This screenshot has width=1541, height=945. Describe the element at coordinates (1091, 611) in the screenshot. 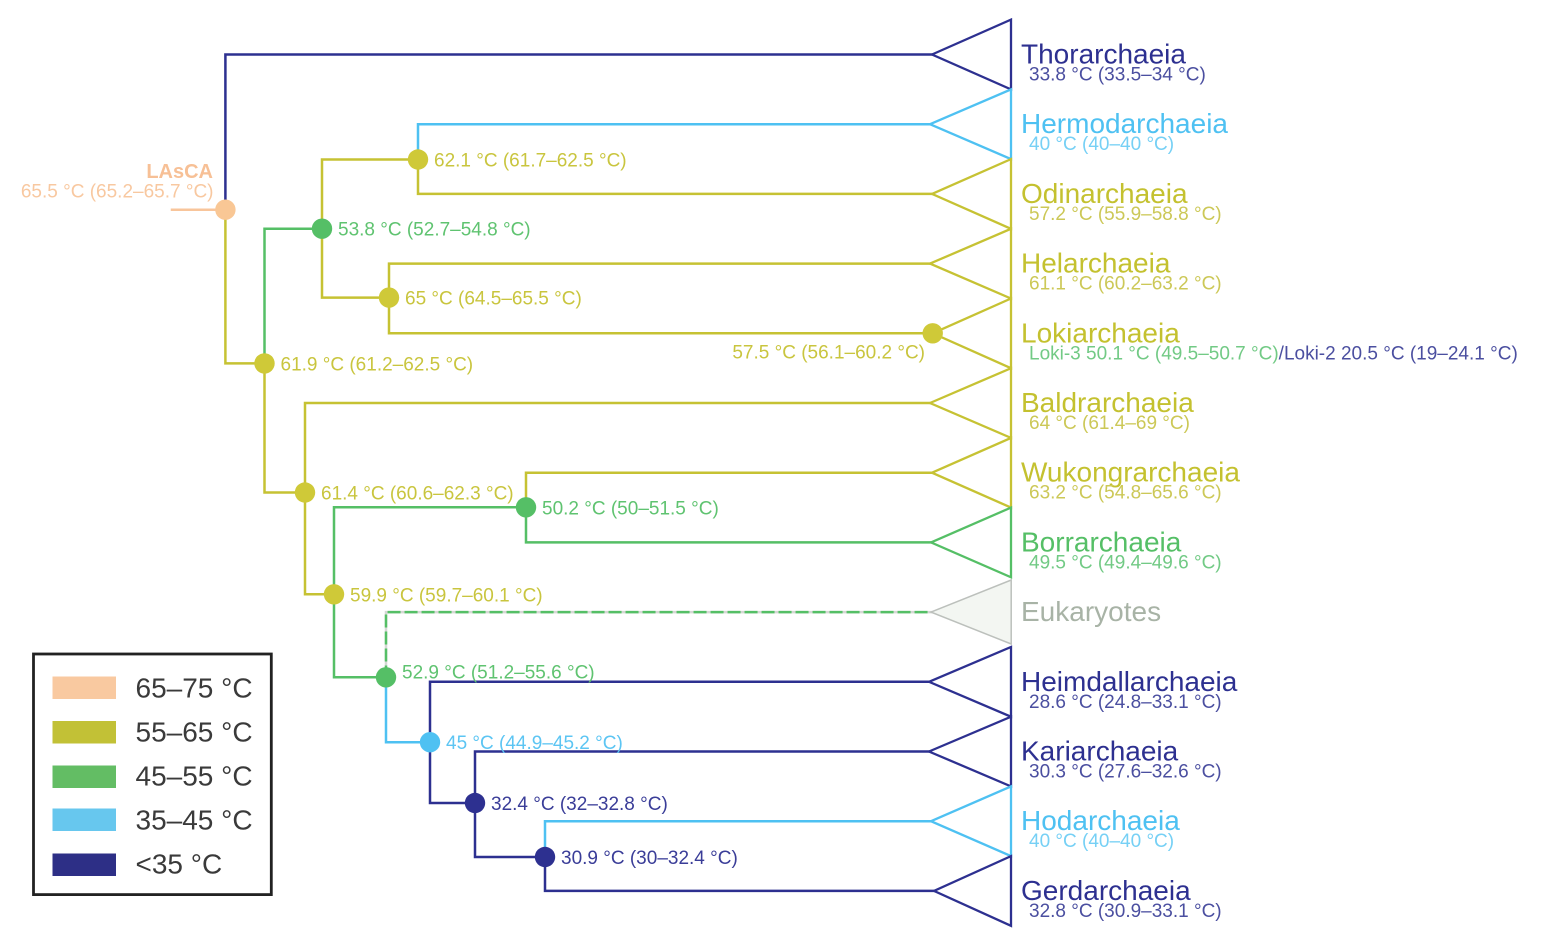

I see `svg-text: Eukaryotes` at that location.